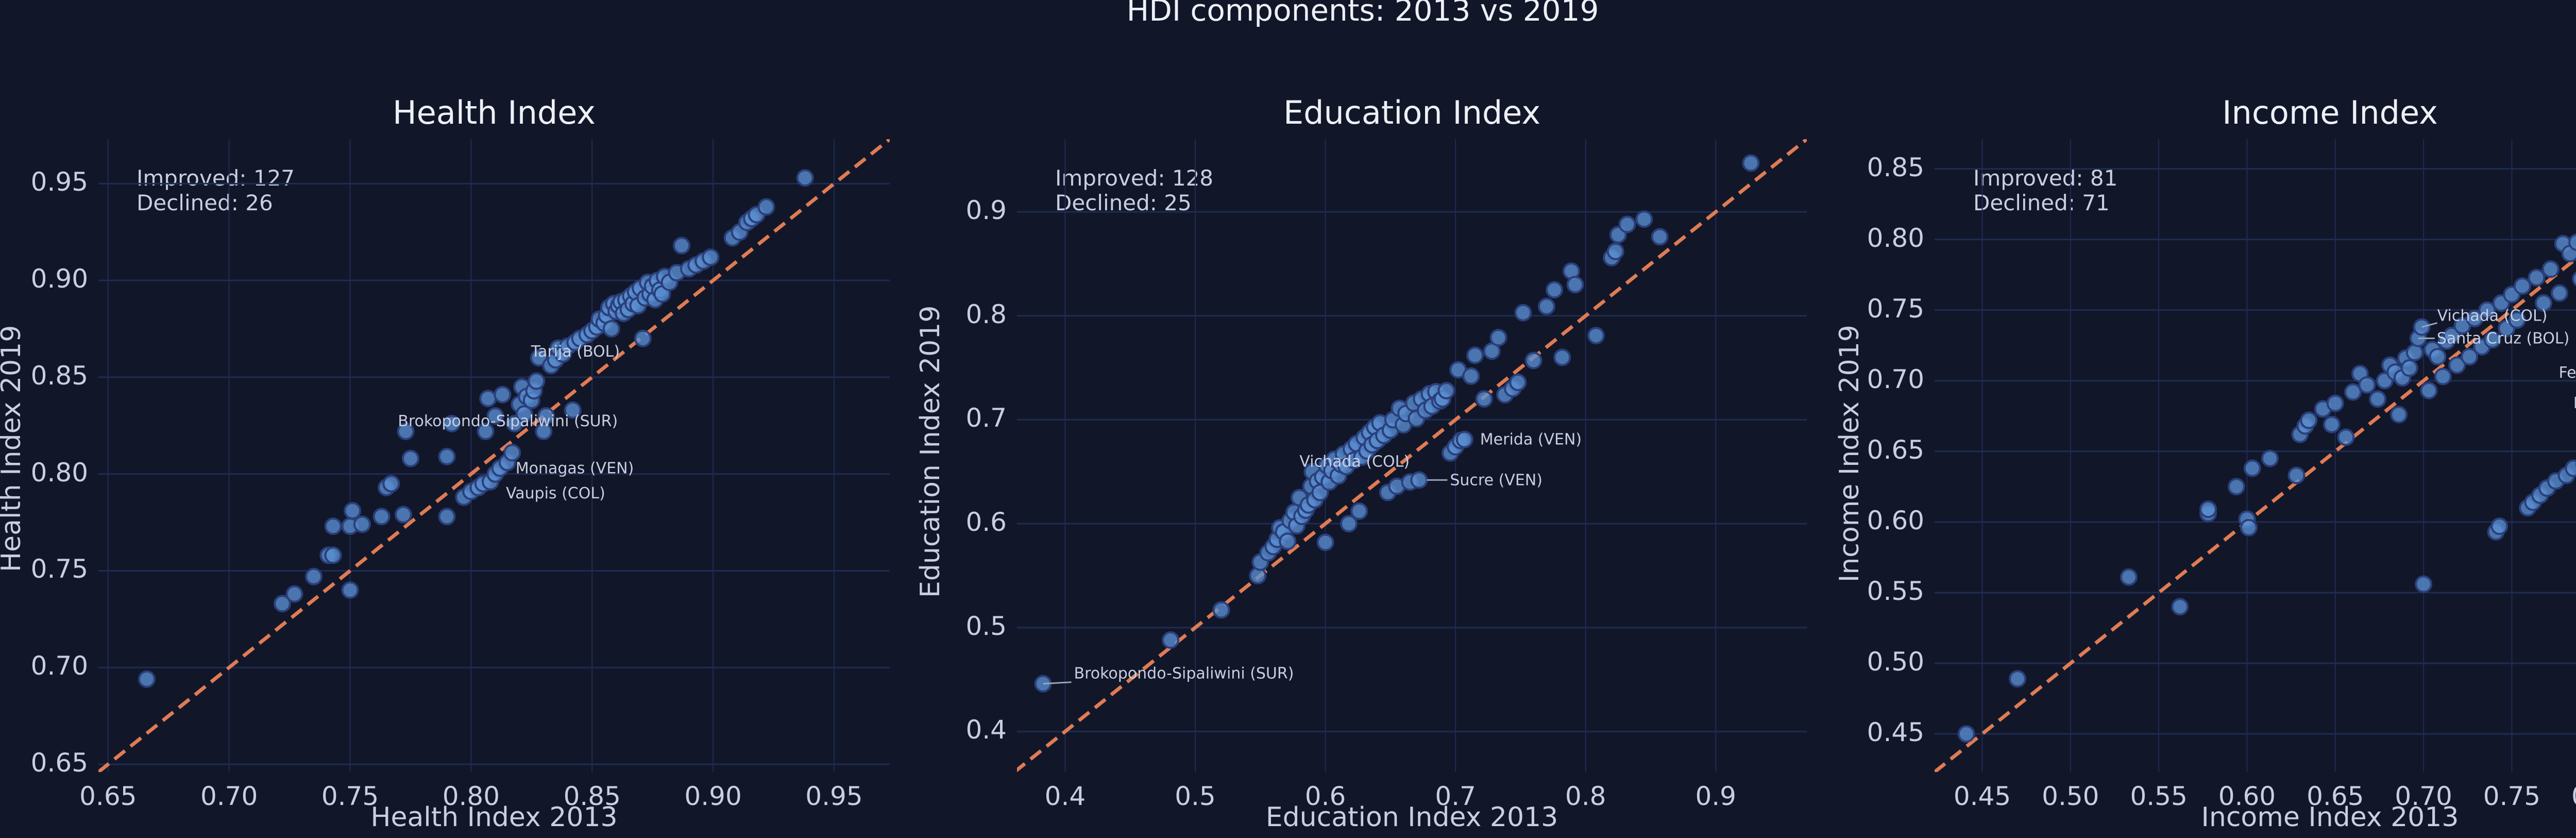 The width and height of the screenshot is (2576, 838). Describe the element at coordinates (2492, 316) in the screenshot. I see `income-annotation-label: Vichada (COL)` at that location.